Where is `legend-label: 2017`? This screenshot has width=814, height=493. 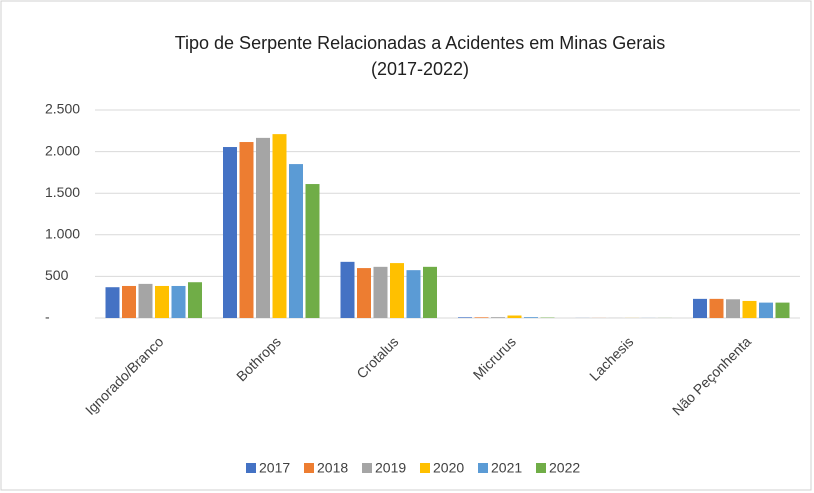 legend-label: 2017 is located at coordinates (274, 468).